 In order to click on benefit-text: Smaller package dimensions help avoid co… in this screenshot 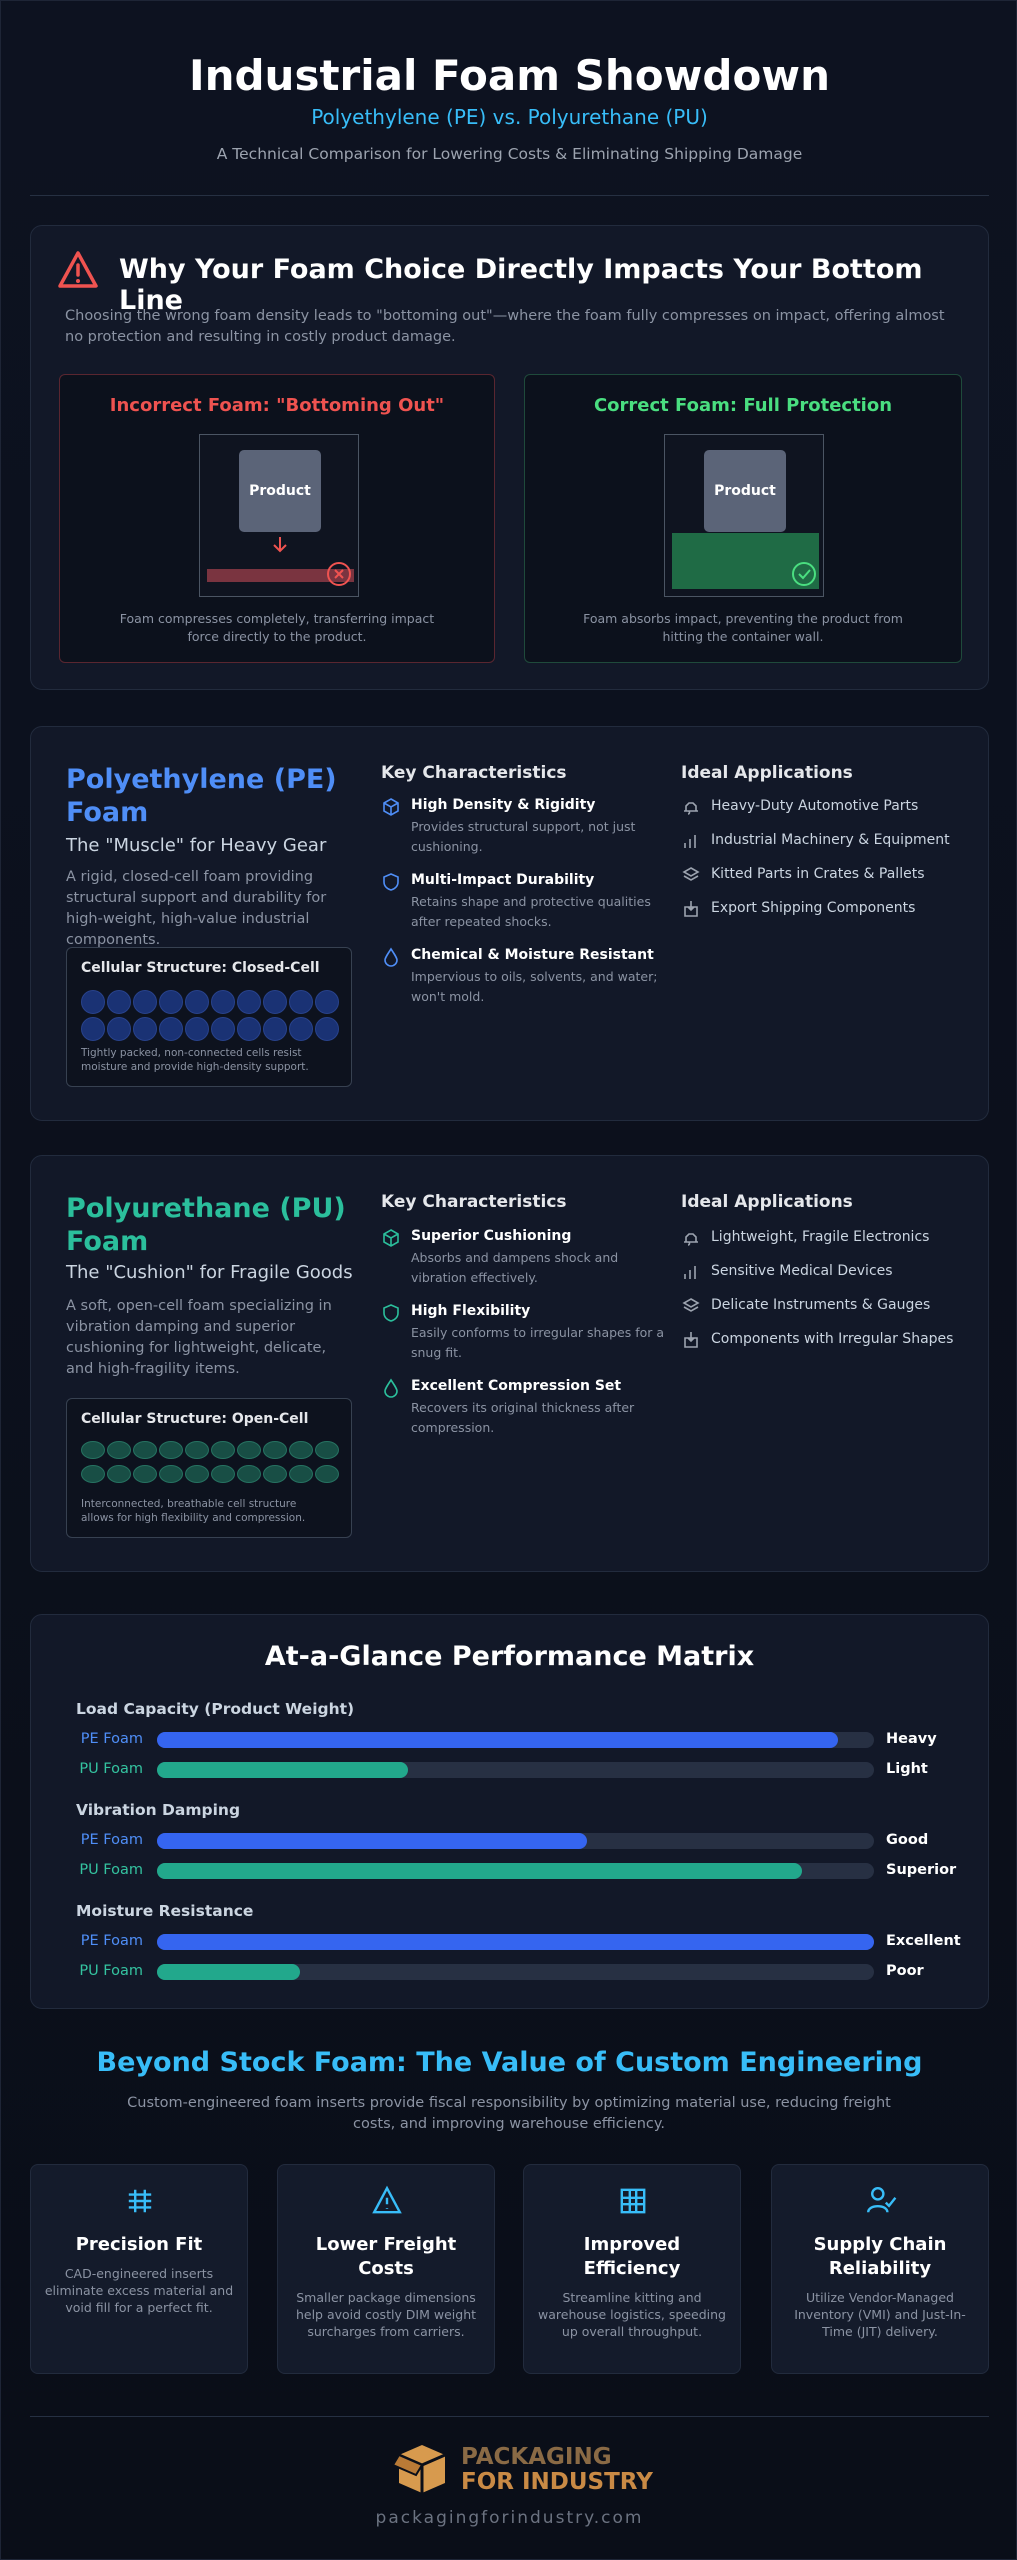, I will do `click(386, 2314)`.